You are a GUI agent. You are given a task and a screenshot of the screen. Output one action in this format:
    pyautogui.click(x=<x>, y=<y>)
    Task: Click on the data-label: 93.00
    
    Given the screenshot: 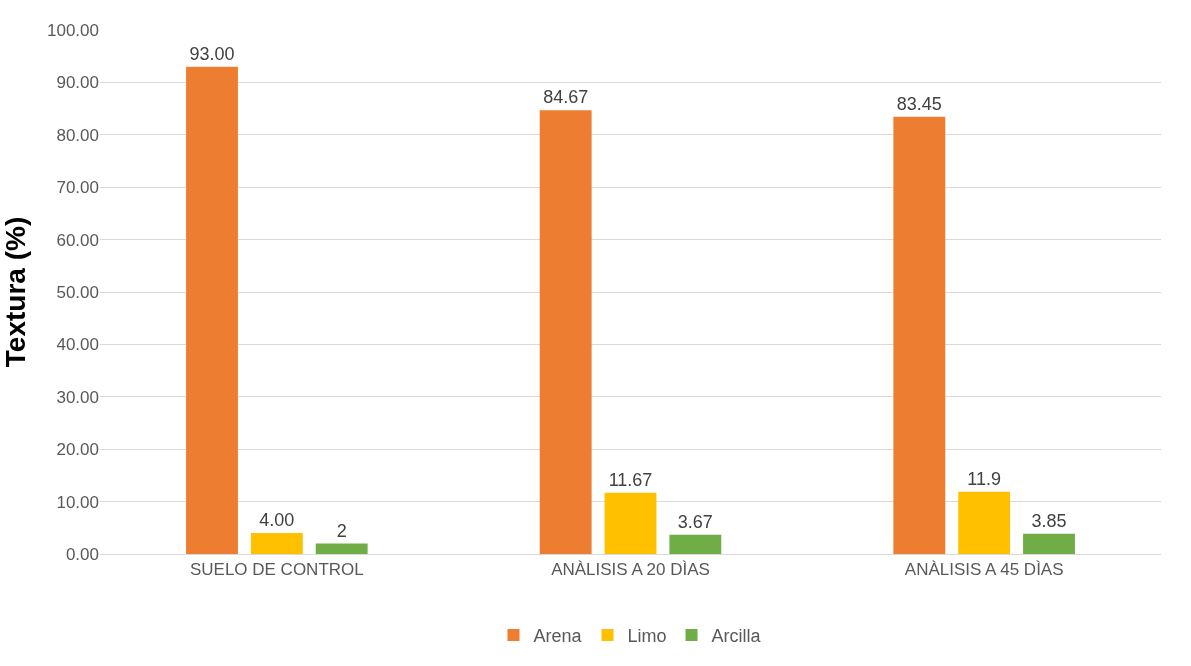 What is the action you would take?
    pyautogui.click(x=212, y=53)
    